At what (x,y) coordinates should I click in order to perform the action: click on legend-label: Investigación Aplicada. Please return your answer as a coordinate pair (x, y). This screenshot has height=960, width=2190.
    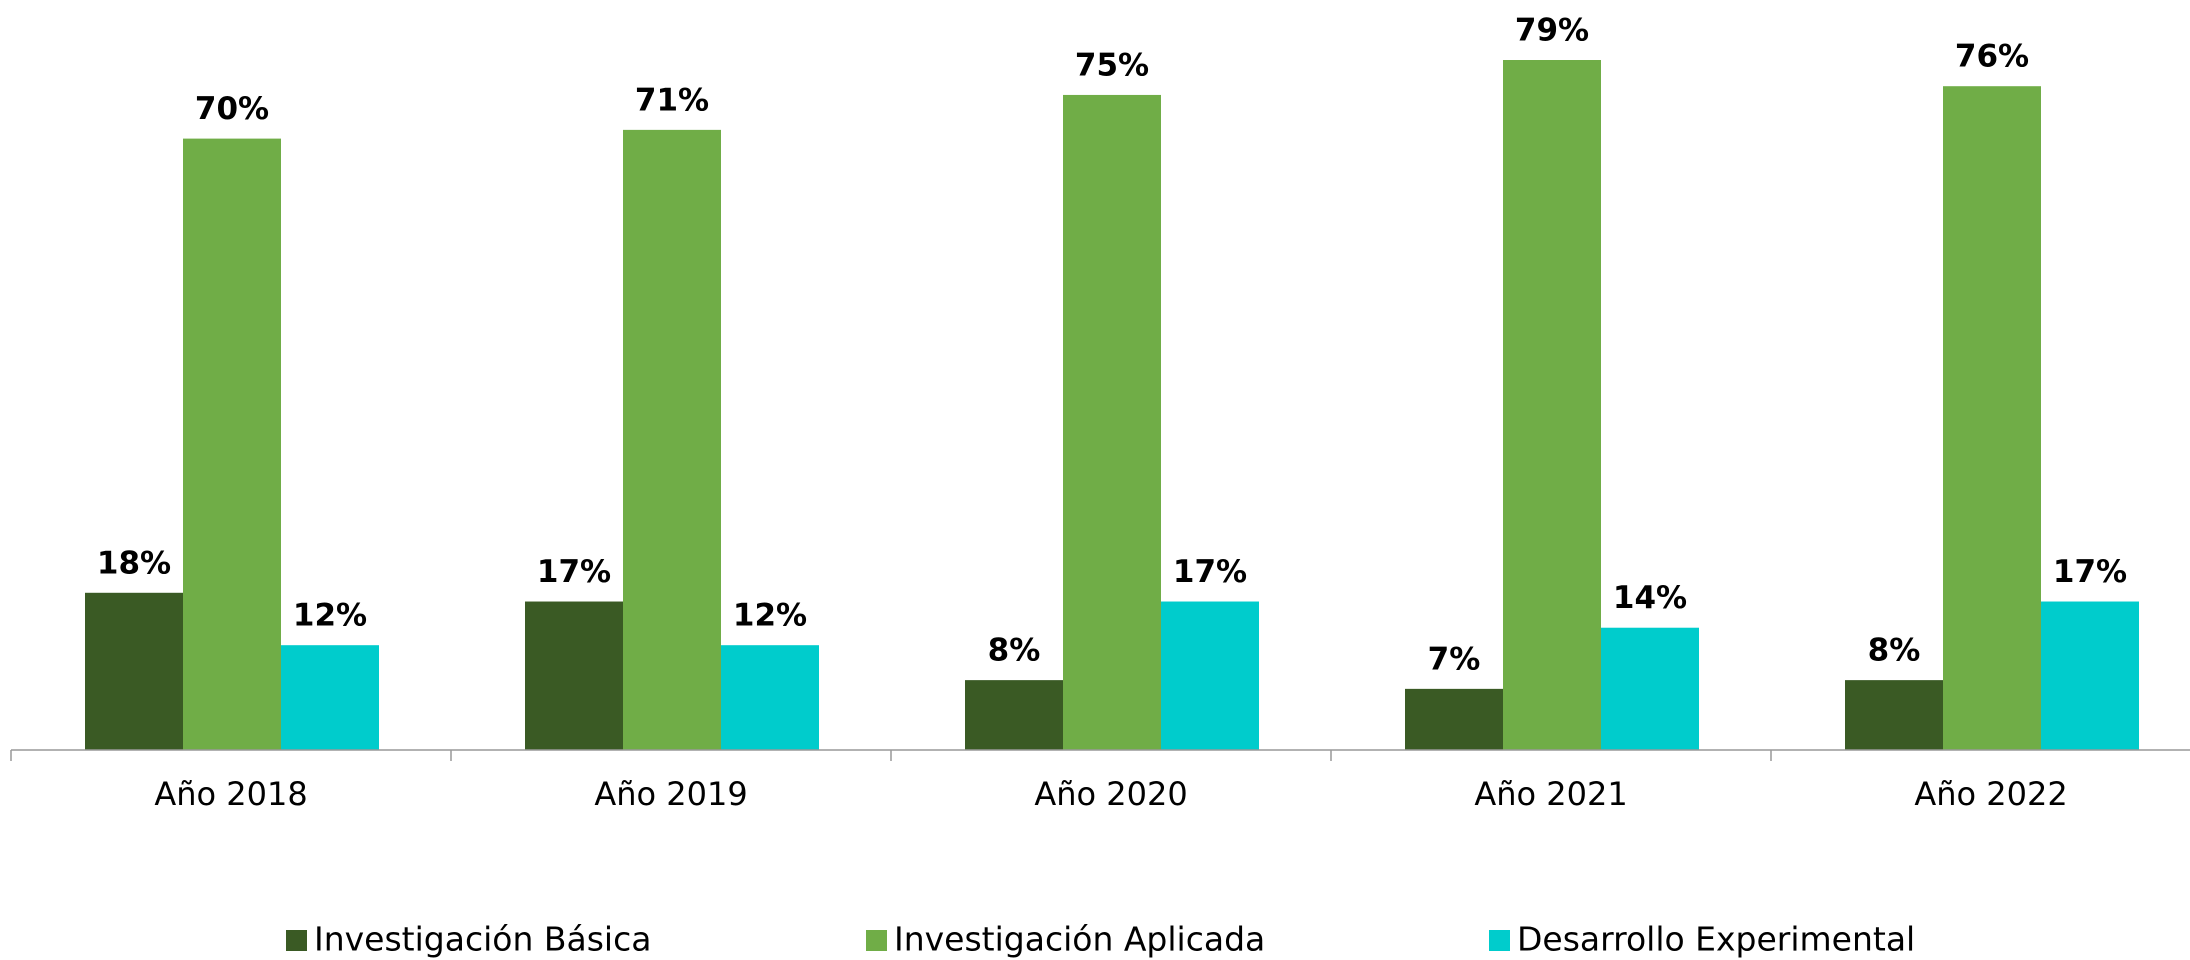
    Looking at the image, I should click on (1079, 939).